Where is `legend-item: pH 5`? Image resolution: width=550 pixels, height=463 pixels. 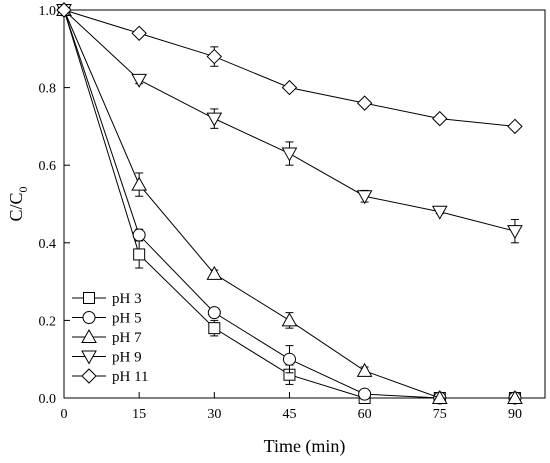
legend-item: pH 5 is located at coordinates (107, 319).